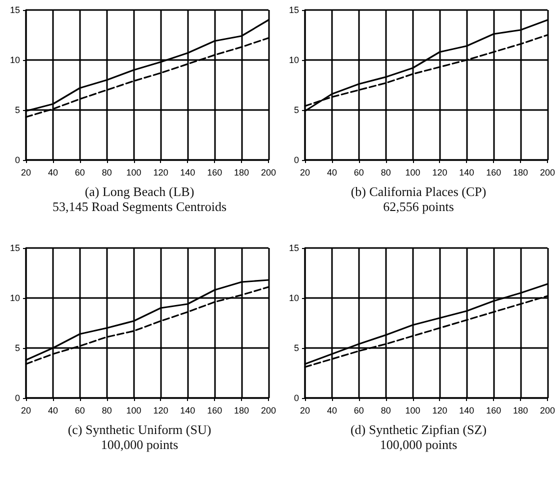 This screenshot has width=558, height=477. I want to click on text: (d) Synthetic Zipfian (SZ), so click(418, 429).